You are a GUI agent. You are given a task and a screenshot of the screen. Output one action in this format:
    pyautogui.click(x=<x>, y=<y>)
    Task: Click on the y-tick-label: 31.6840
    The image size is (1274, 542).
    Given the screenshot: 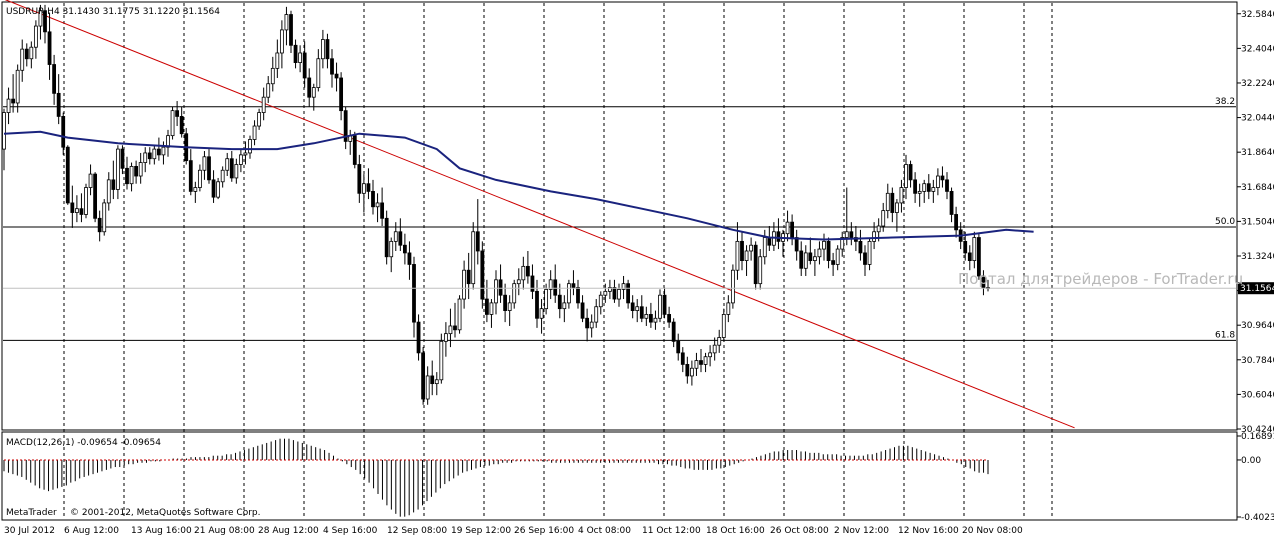 What is the action you would take?
    pyautogui.click(x=1257, y=188)
    